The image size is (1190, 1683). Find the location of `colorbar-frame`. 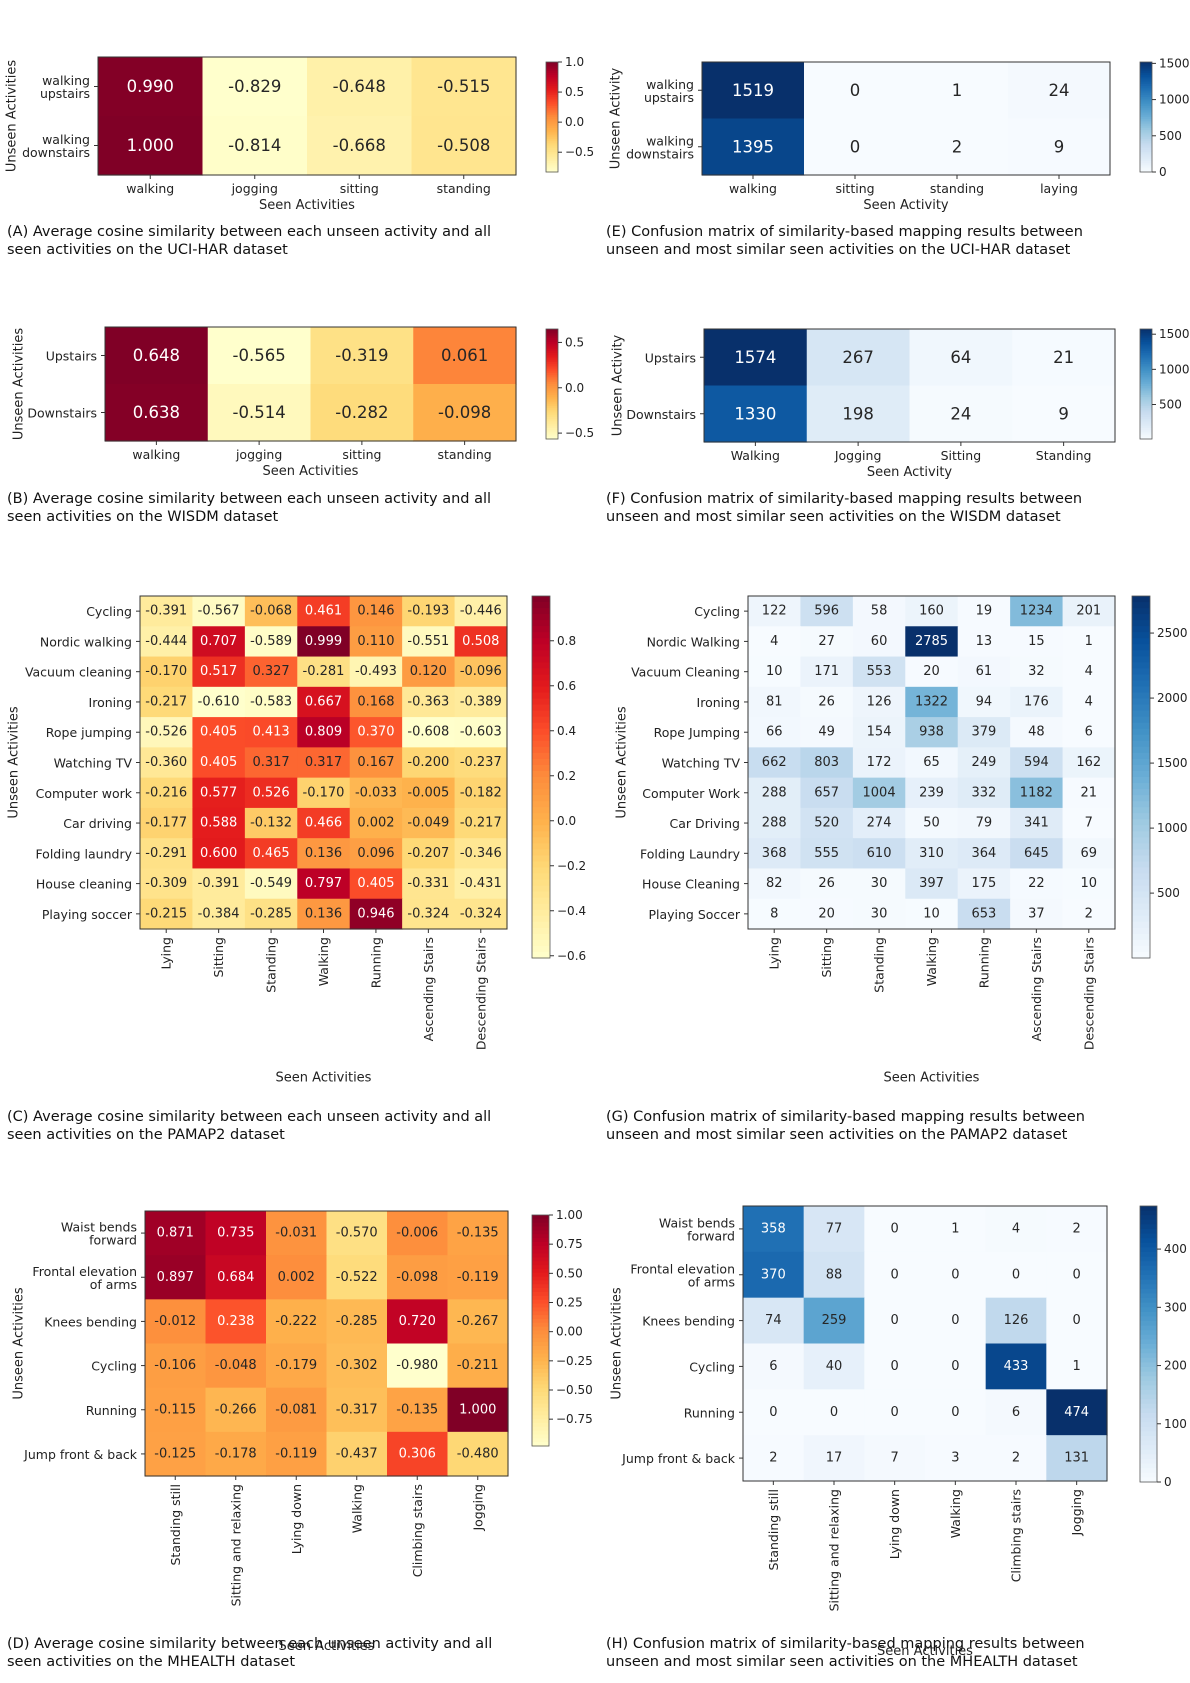

colorbar-frame is located at coordinates (1146, 117).